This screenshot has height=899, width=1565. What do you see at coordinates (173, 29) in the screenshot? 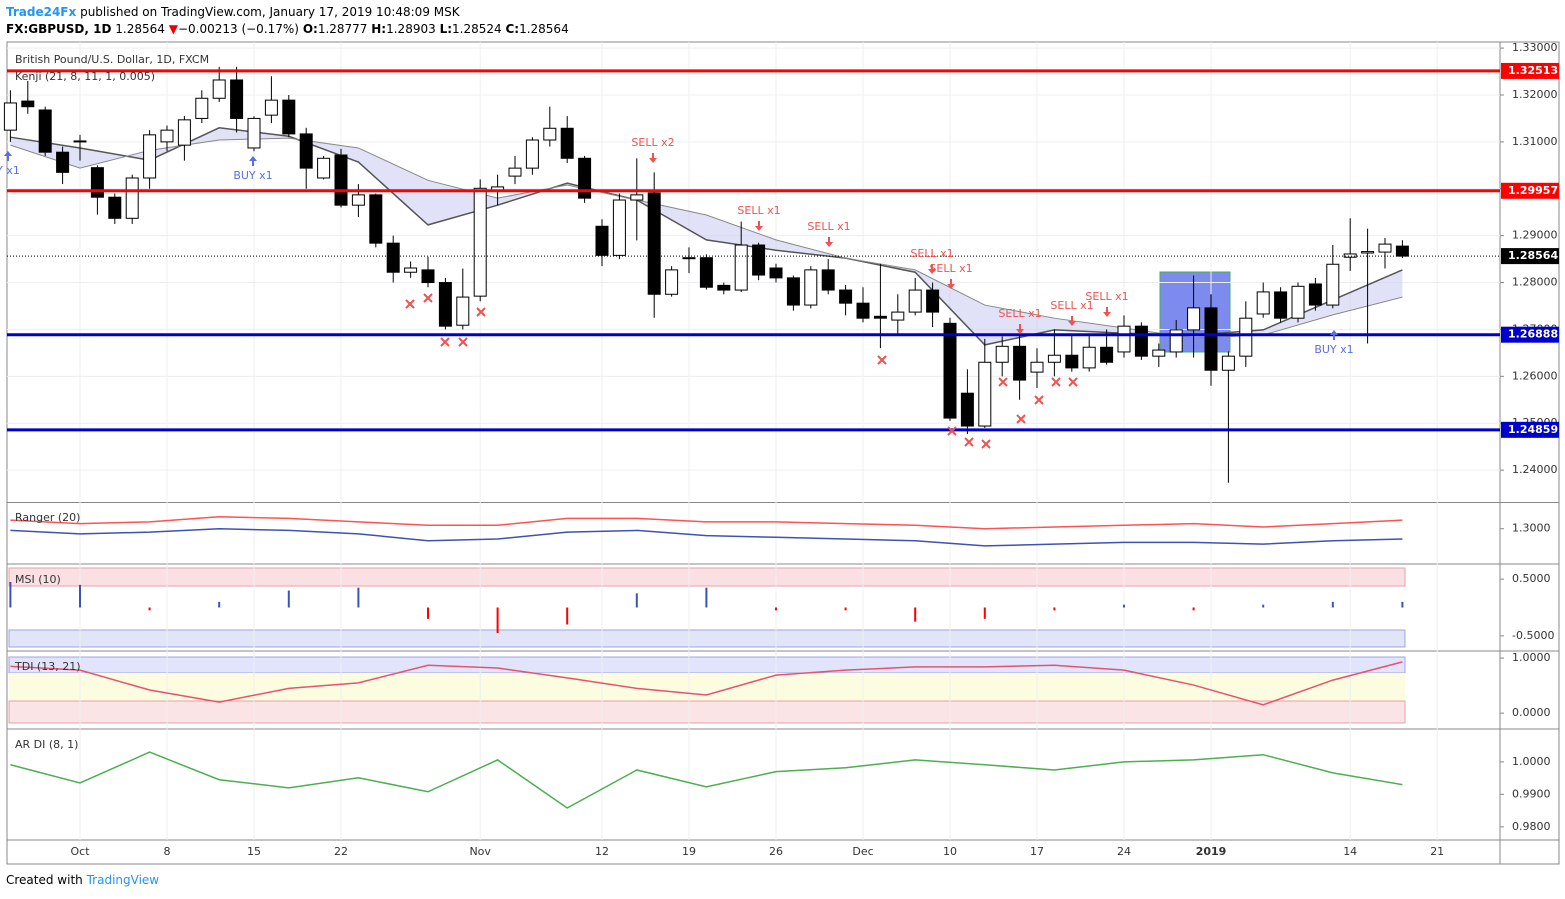
I see `arrow: ▼` at bounding box center [173, 29].